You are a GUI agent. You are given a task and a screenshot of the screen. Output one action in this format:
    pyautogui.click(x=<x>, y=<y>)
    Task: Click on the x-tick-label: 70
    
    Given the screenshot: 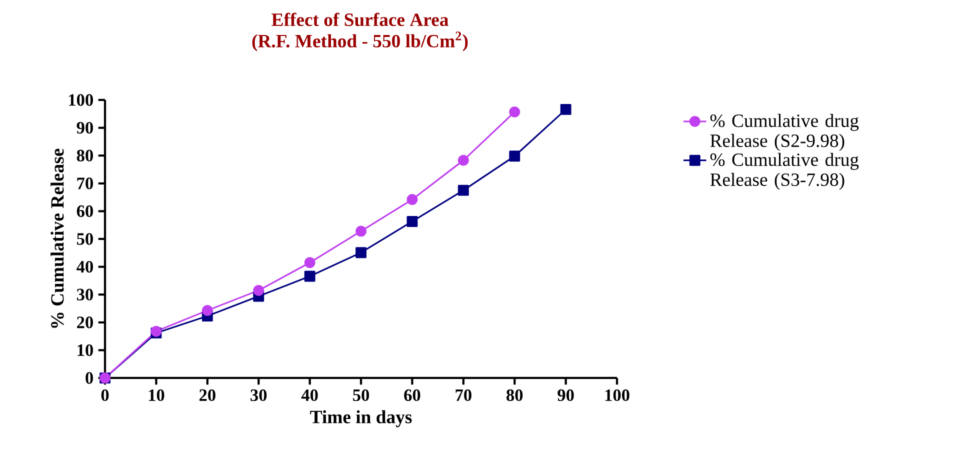 What is the action you would take?
    pyautogui.click(x=464, y=395)
    